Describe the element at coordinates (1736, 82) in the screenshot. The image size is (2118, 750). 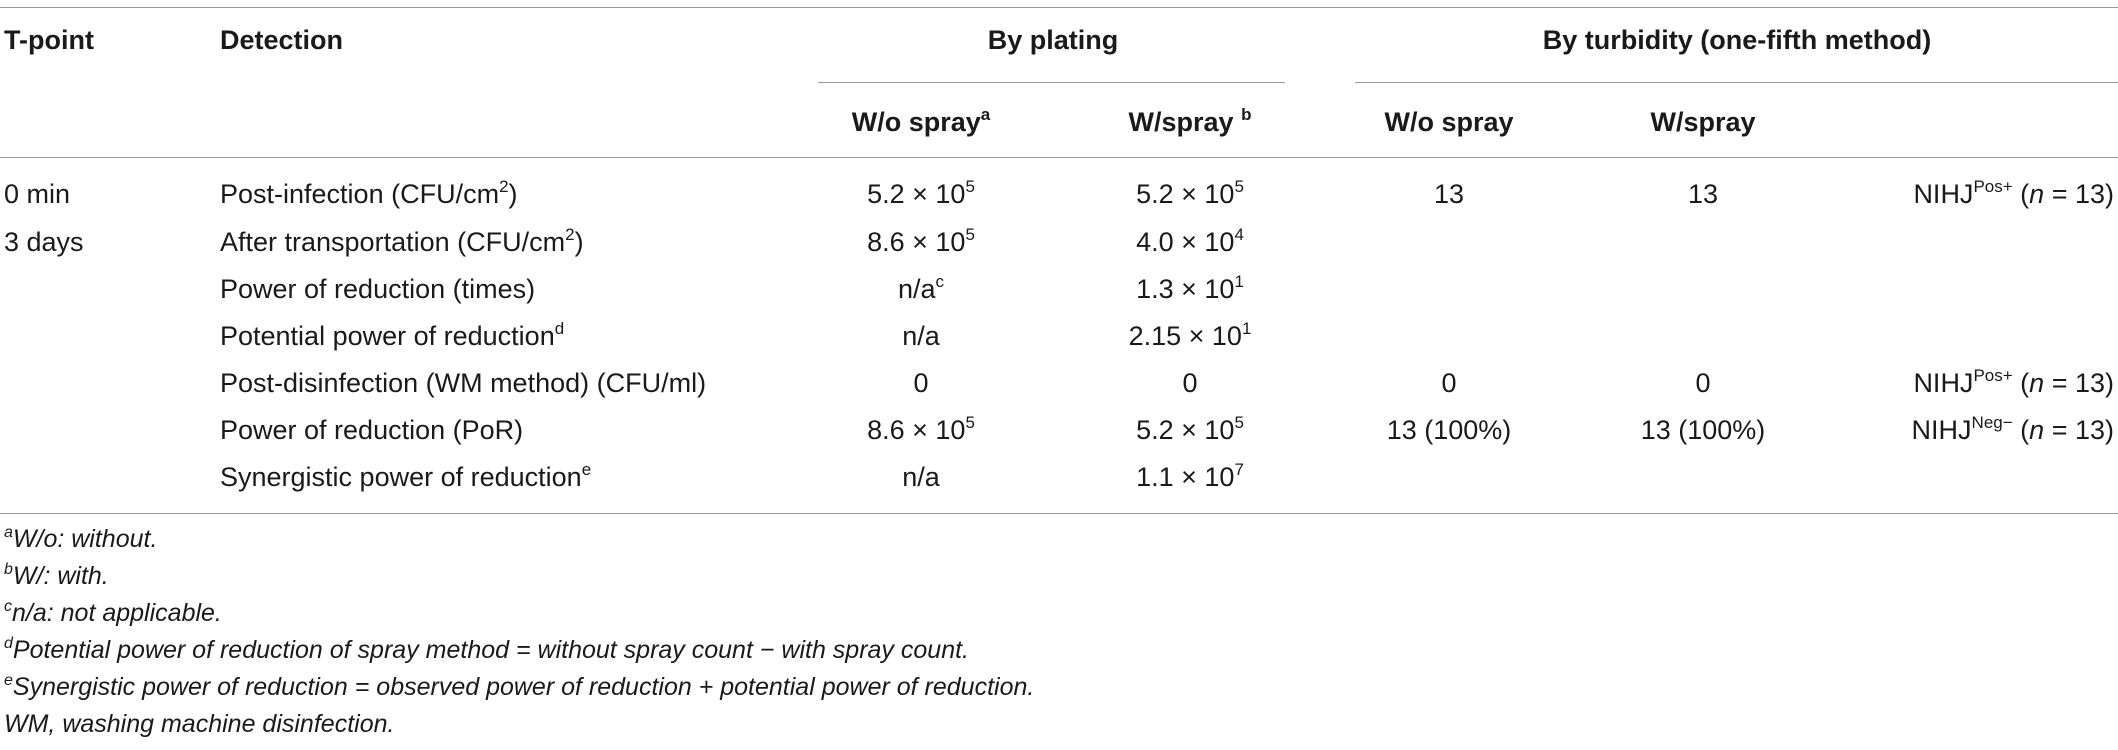
I see `turbidity-span-rule` at that location.